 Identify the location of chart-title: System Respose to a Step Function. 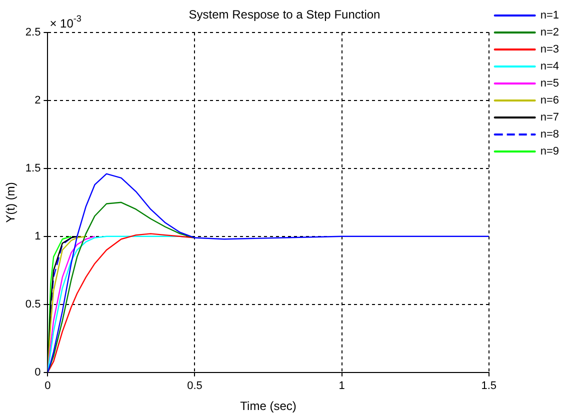
(284, 15).